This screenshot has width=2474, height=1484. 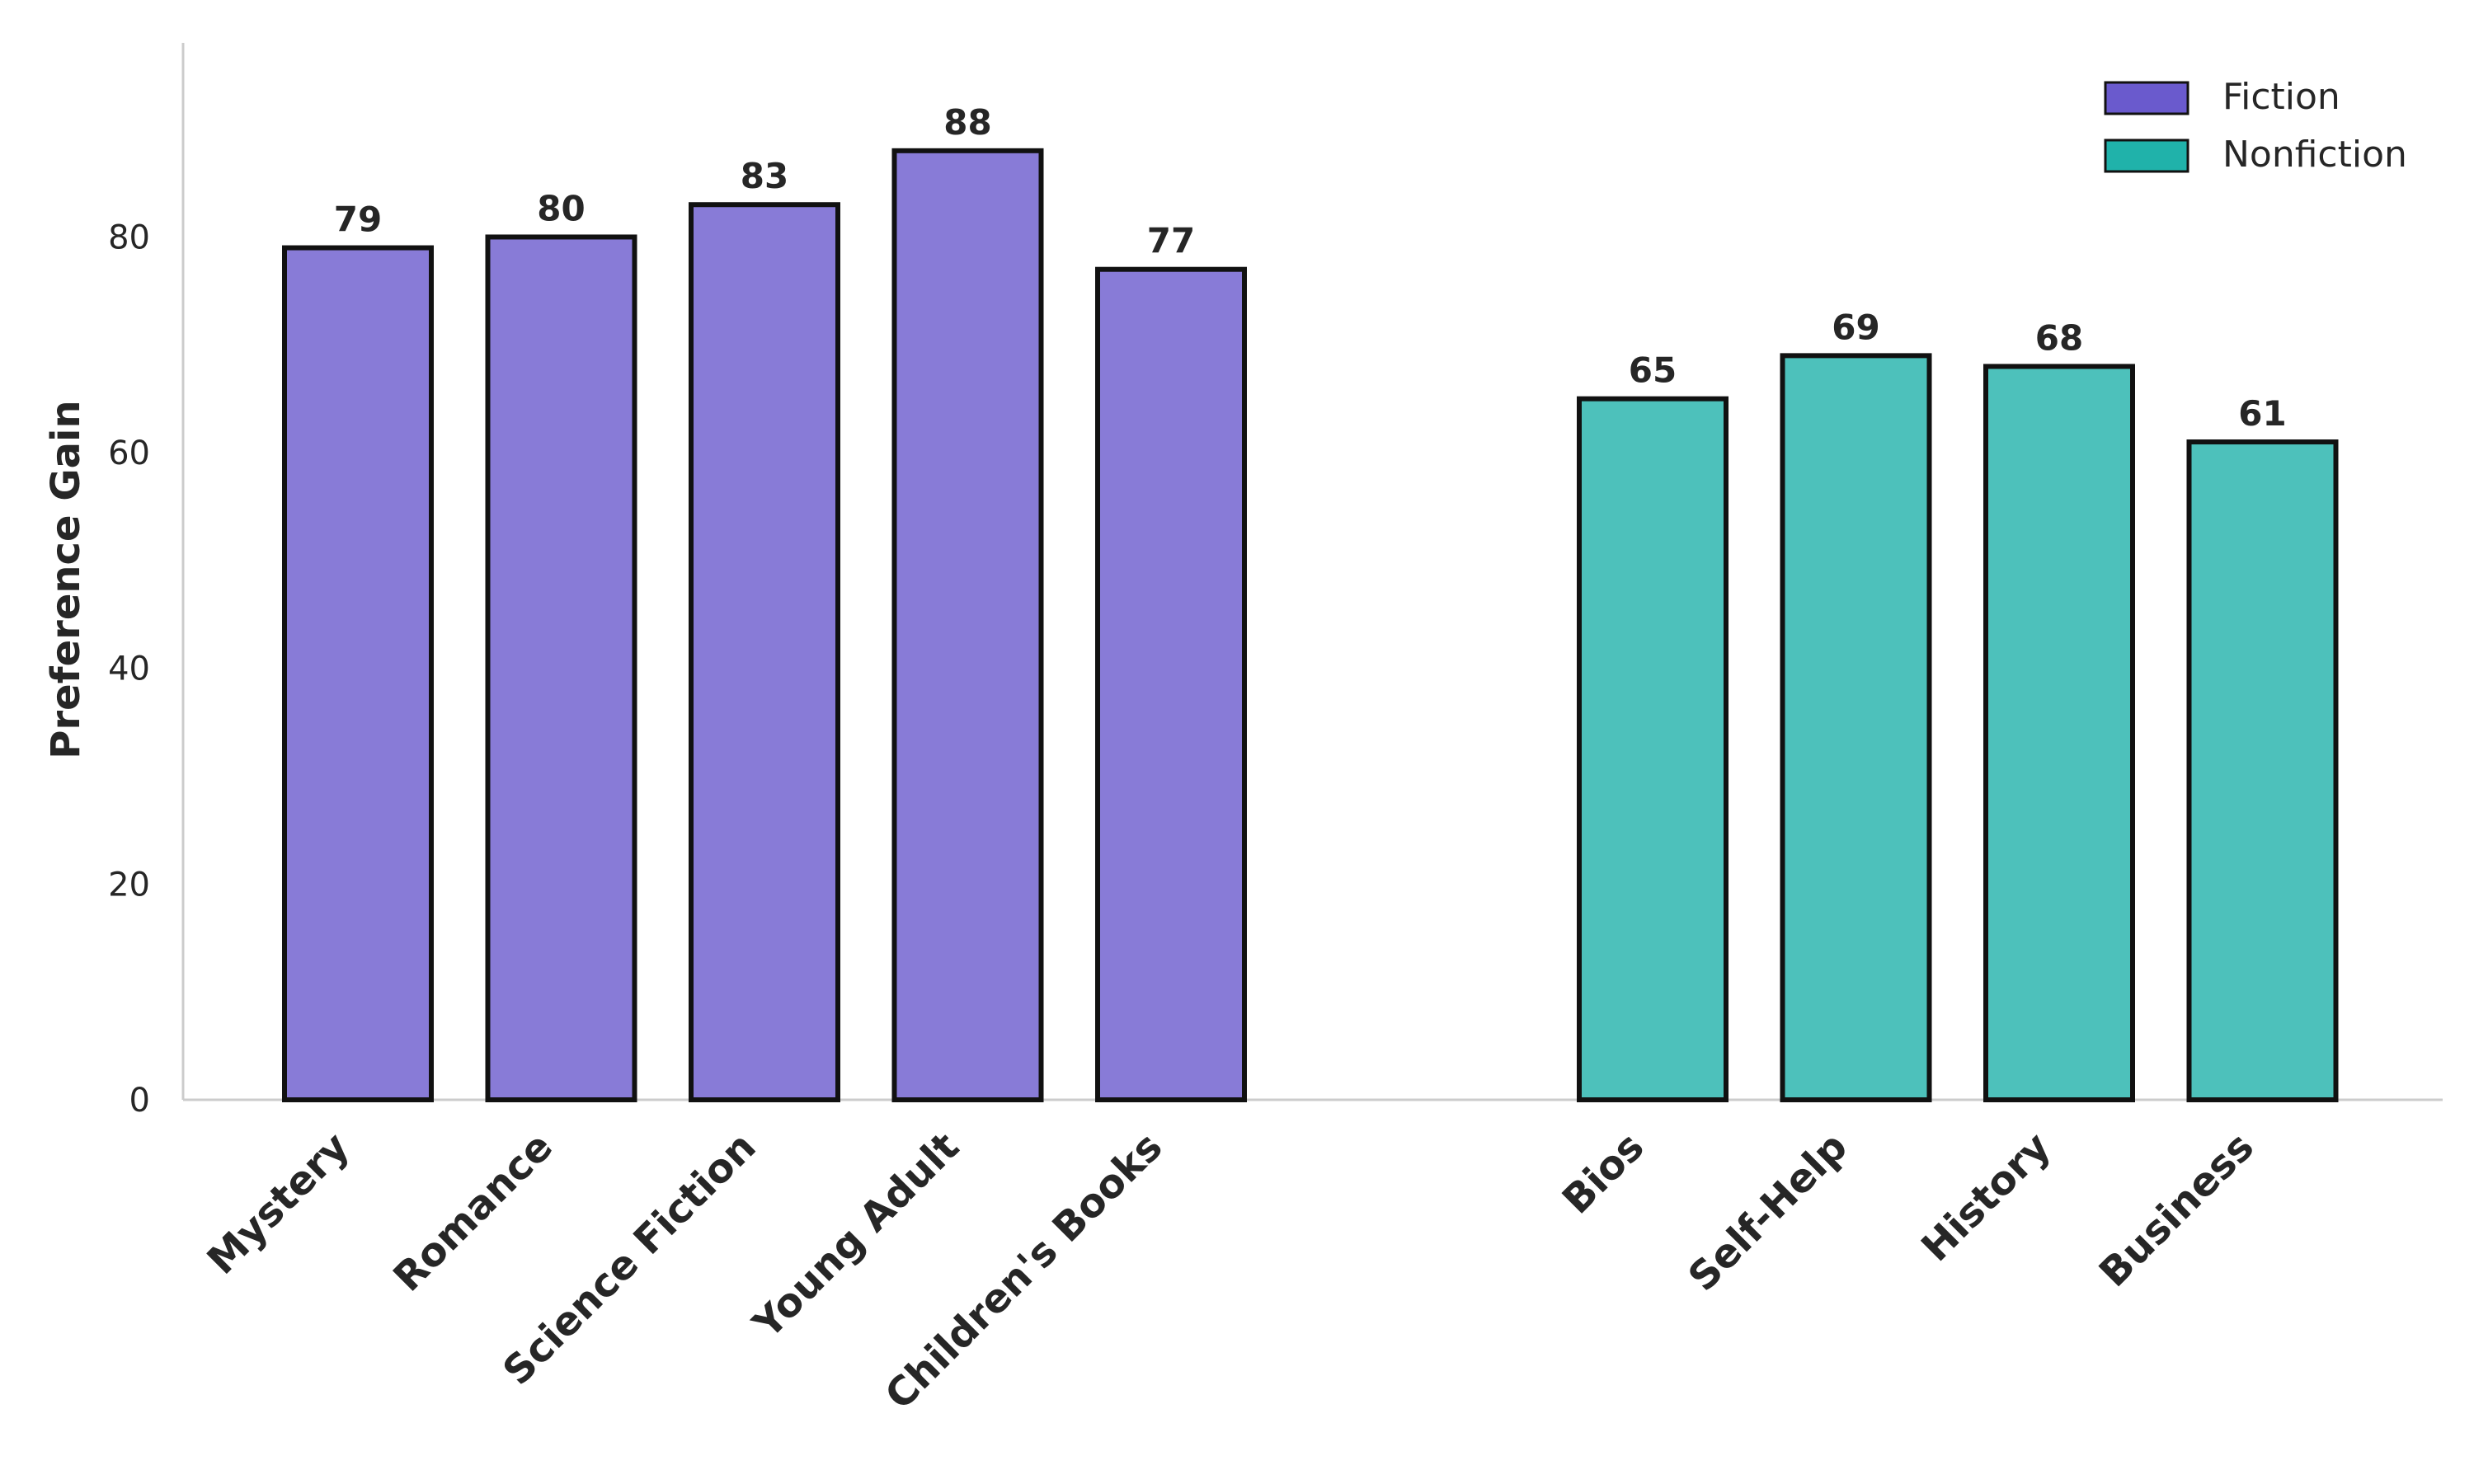 I want to click on x-tick-label: History, so click(x=1985, y=1197).